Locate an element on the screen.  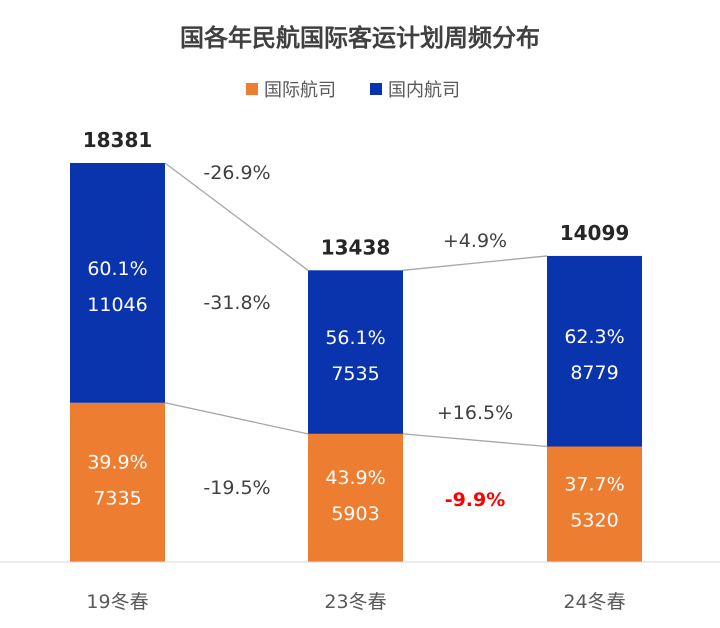
data-label-total: 18381 is located at coordinates (118, 140).